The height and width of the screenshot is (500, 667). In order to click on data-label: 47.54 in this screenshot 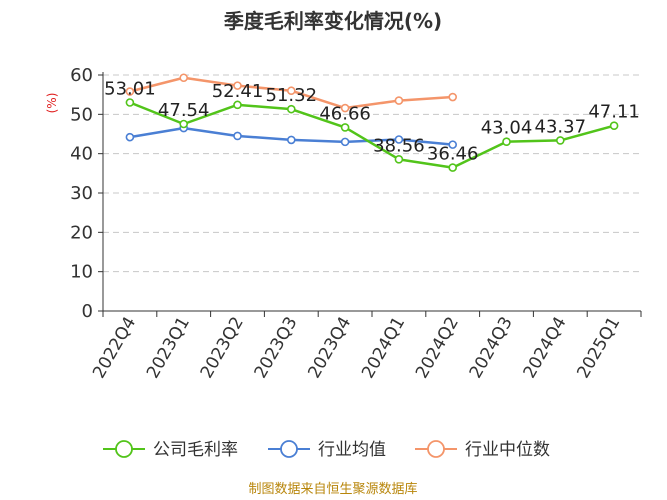, I will do `click(184, 110)`.